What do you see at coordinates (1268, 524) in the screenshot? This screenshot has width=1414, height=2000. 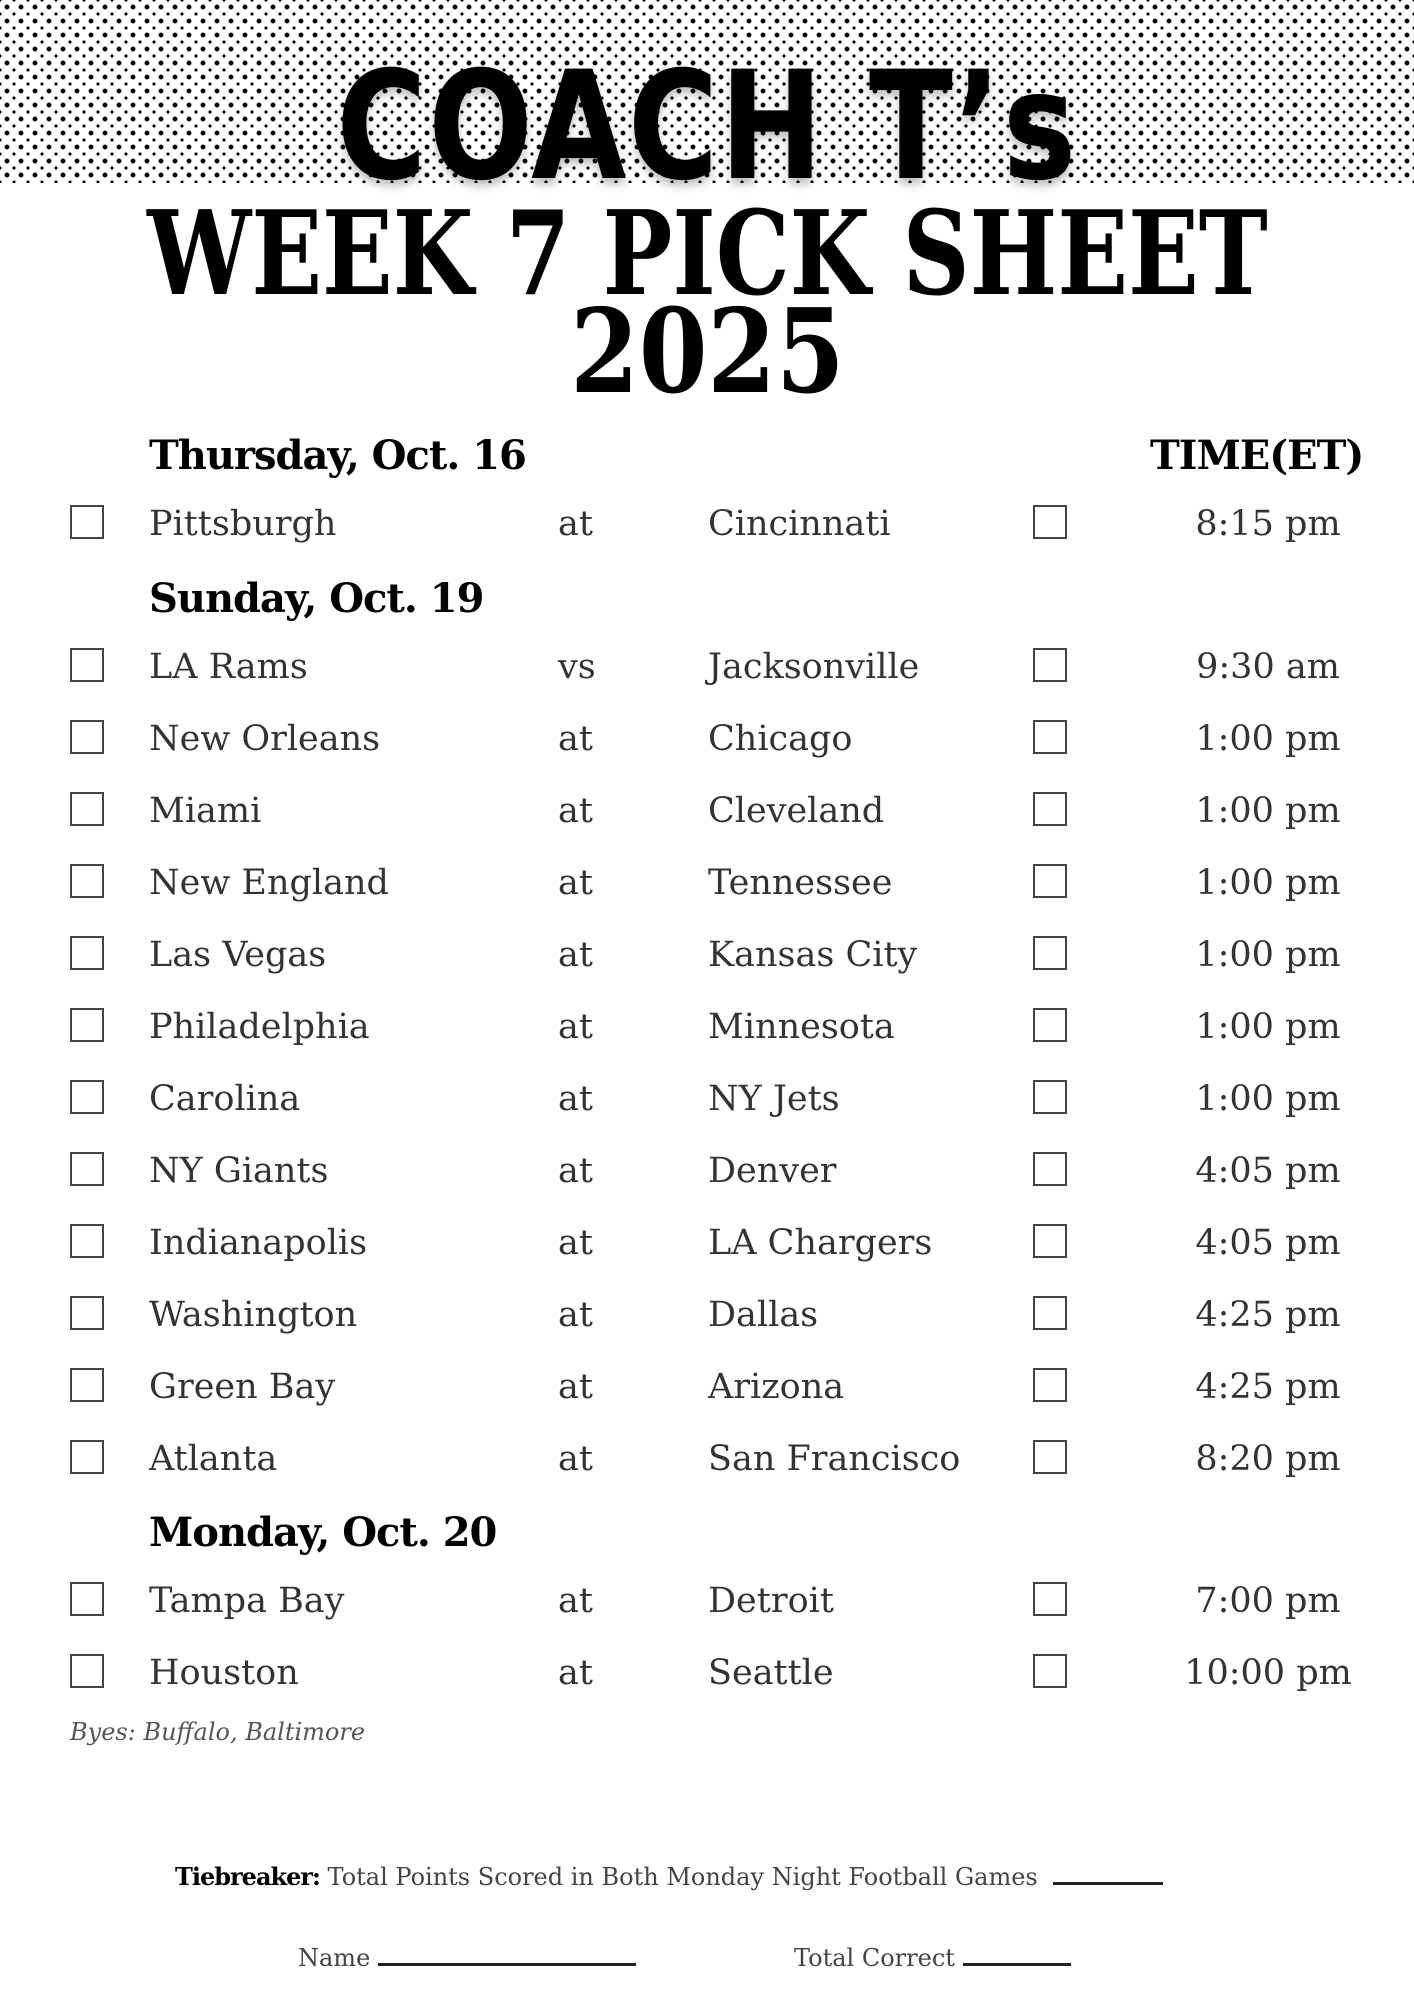 I see `game-time: 8:15 pm` at bounding box center [1268, 524].